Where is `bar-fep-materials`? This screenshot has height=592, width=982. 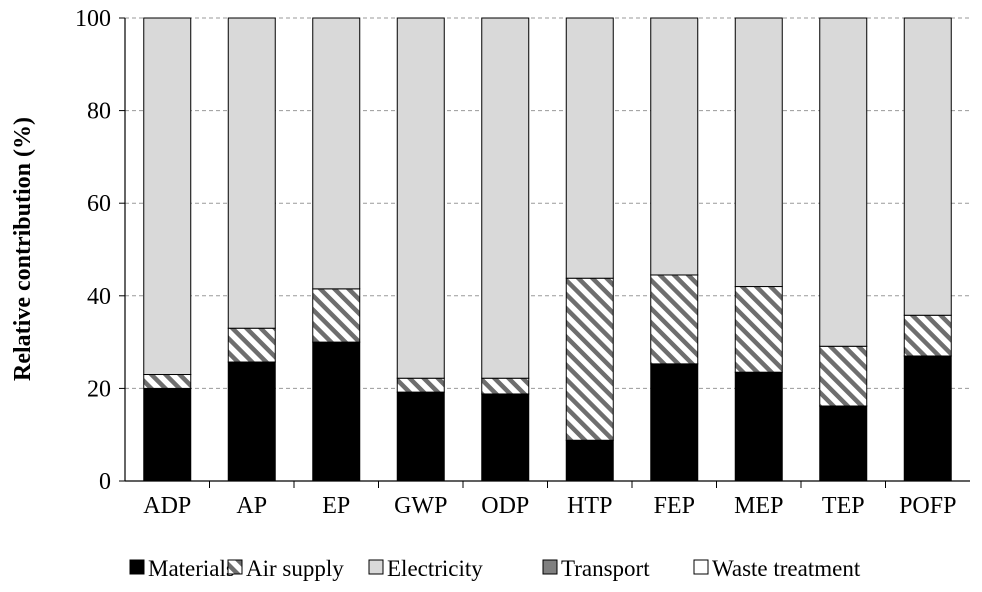
bar-fep-materials is located at coordinates (674, 422).